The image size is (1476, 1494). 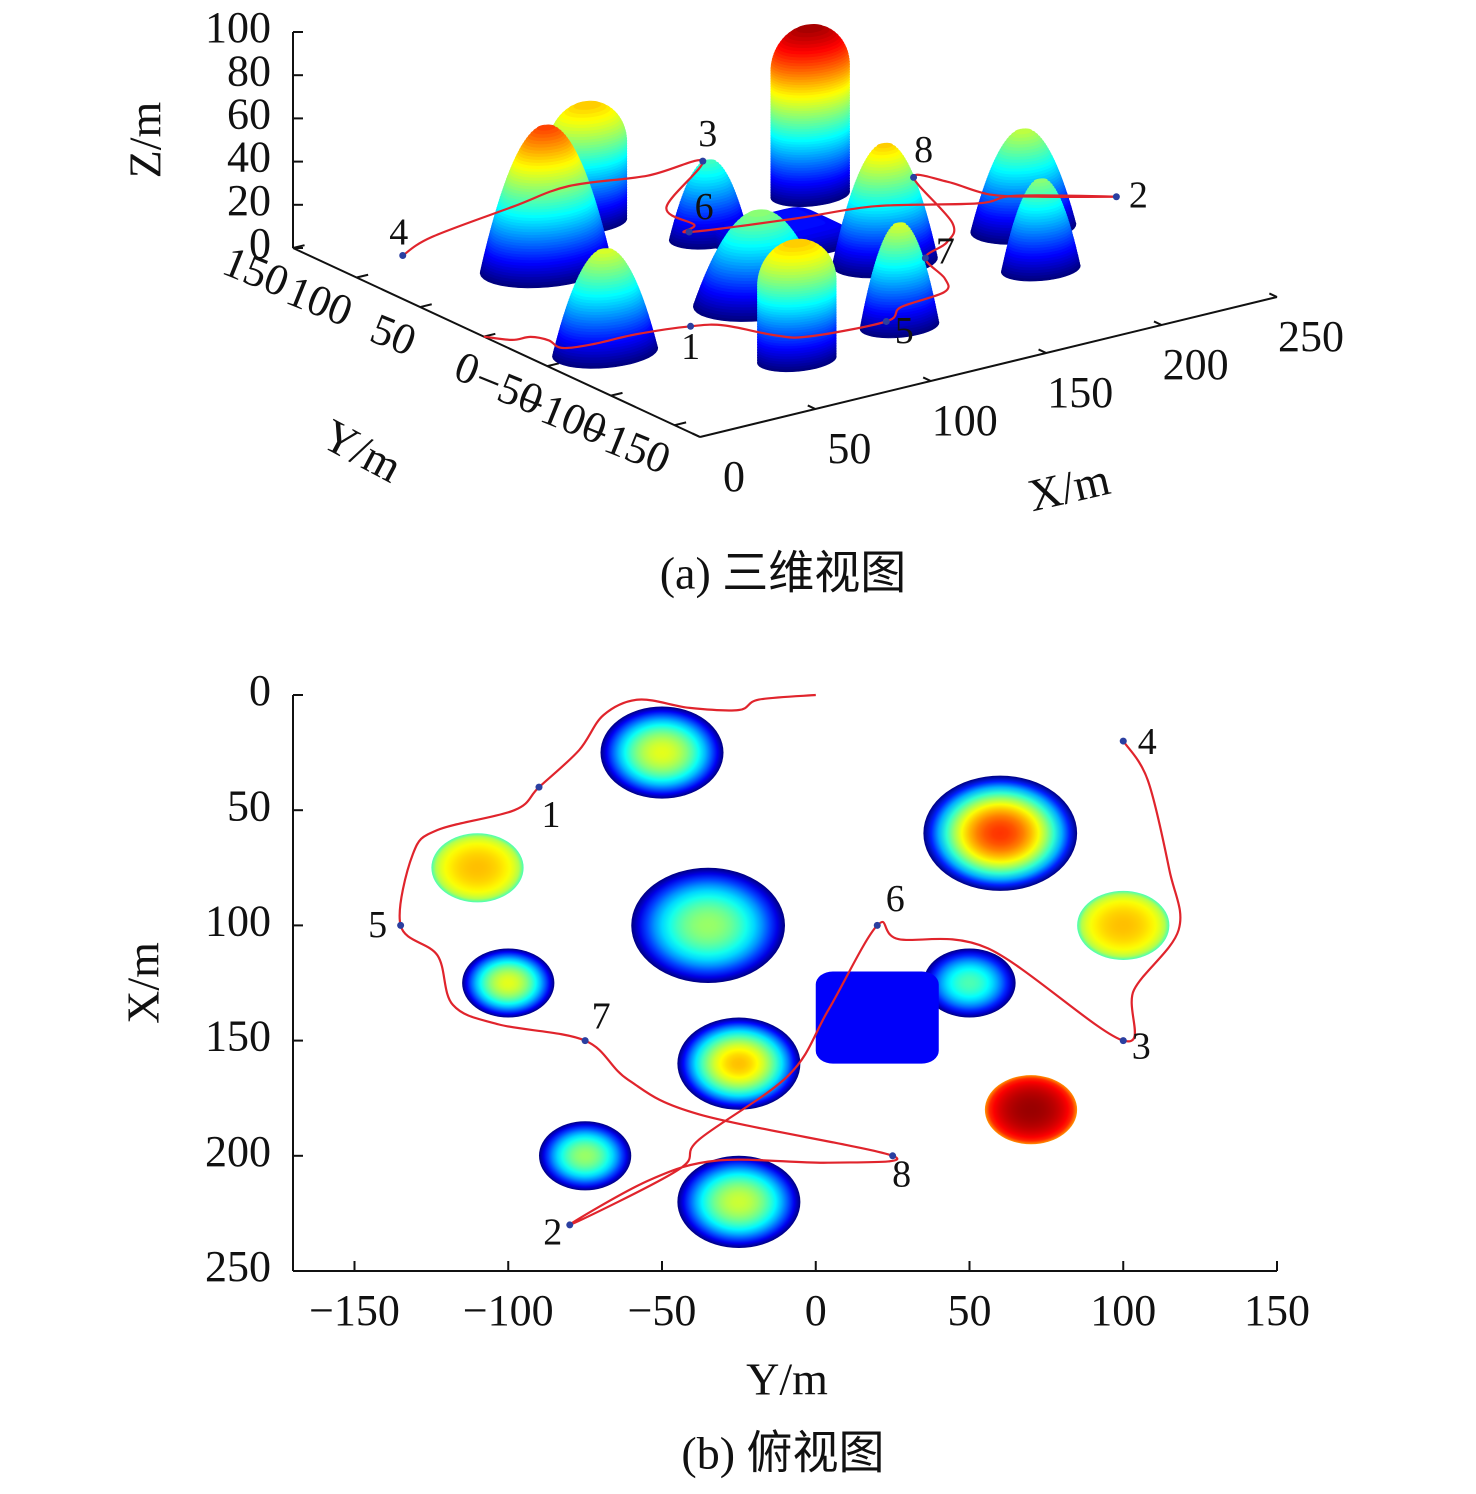 I want to click on x-tick-label: 200, so click(x=1196, y=364).